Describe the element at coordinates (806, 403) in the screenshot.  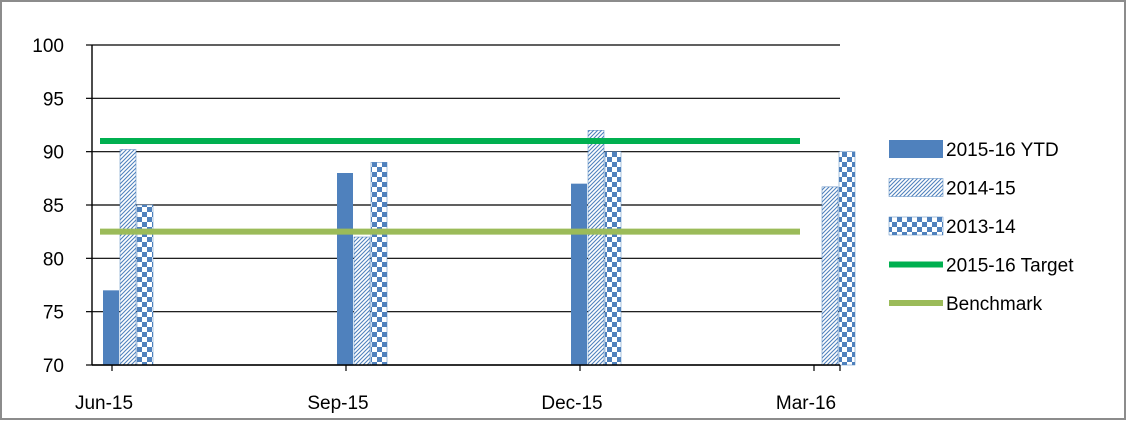
I see `x-tick-label: Mar-16` at that location.